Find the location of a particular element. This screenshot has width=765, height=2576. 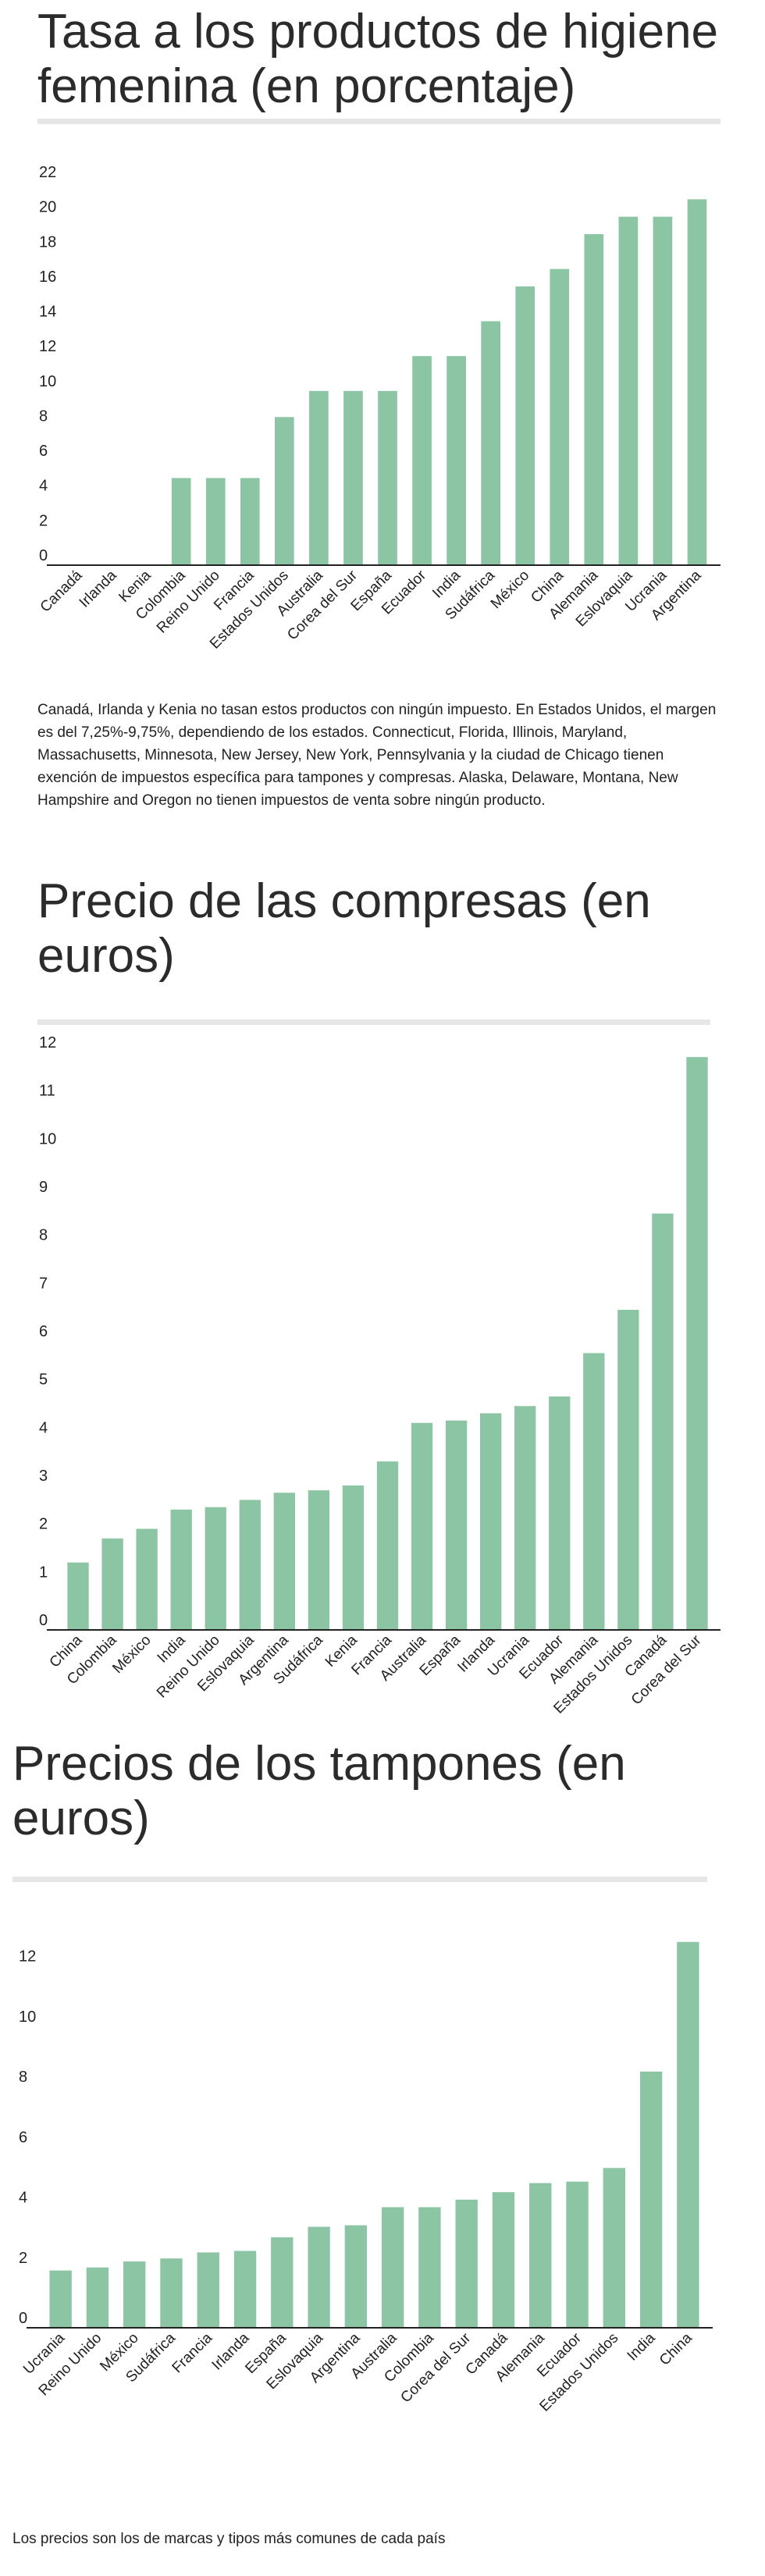

category-label: Canadá is located at coordinates (61, 591).